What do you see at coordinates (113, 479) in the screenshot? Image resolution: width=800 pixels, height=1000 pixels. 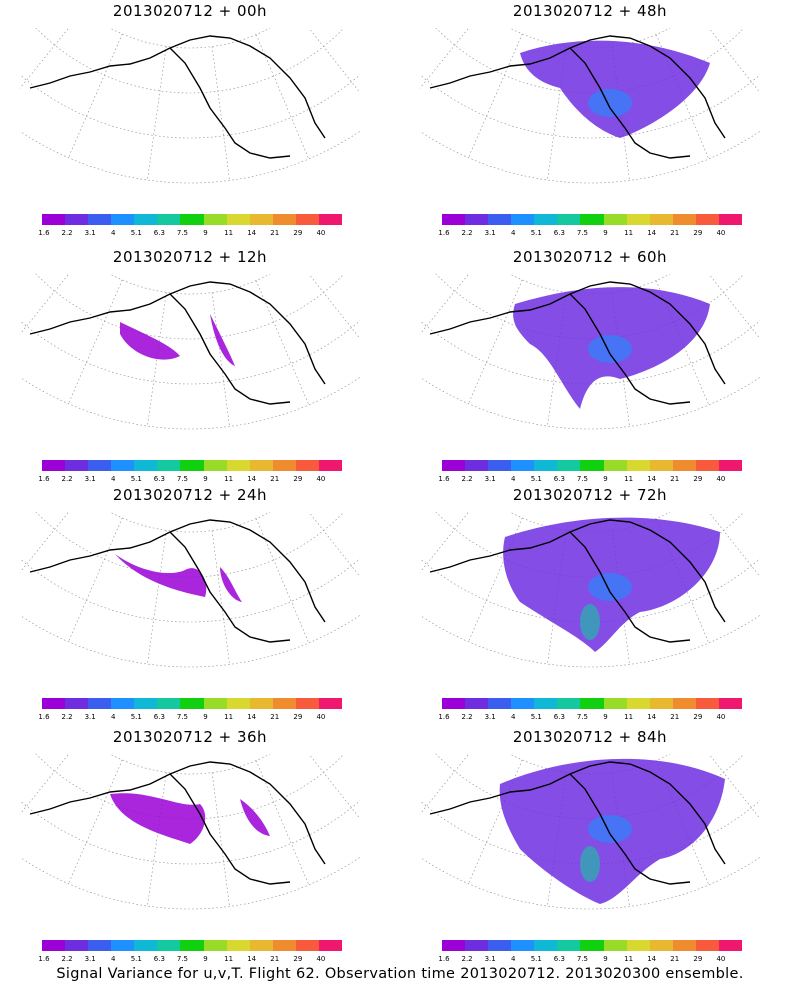 I see `colorbar-tick-label: 4` at bounding box center [113, 479].